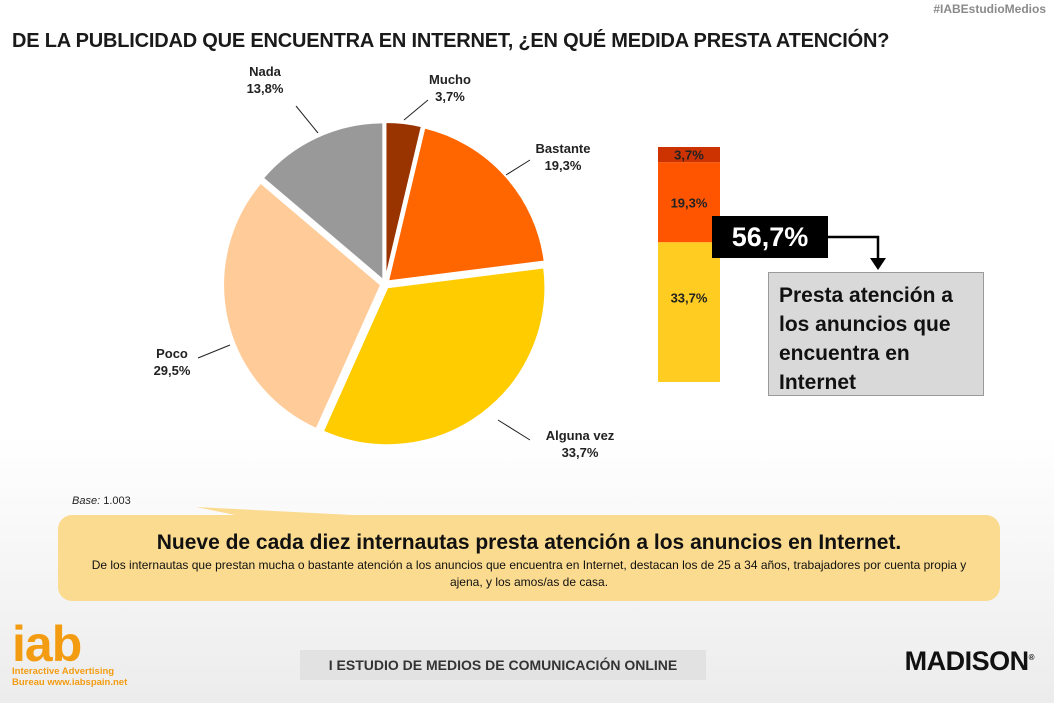 Image resolution: width=1054 pixels, height=703 pixels. I want to click on base-note: Base: 1.003, so click(101, 501).